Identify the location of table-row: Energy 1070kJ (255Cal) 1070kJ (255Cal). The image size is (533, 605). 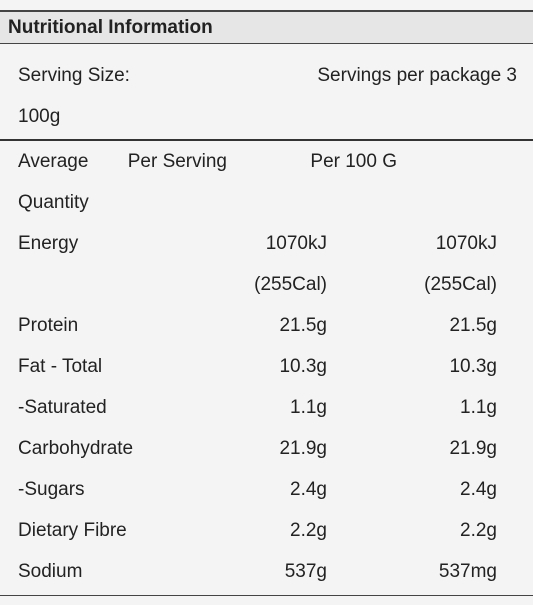
(266, 264).